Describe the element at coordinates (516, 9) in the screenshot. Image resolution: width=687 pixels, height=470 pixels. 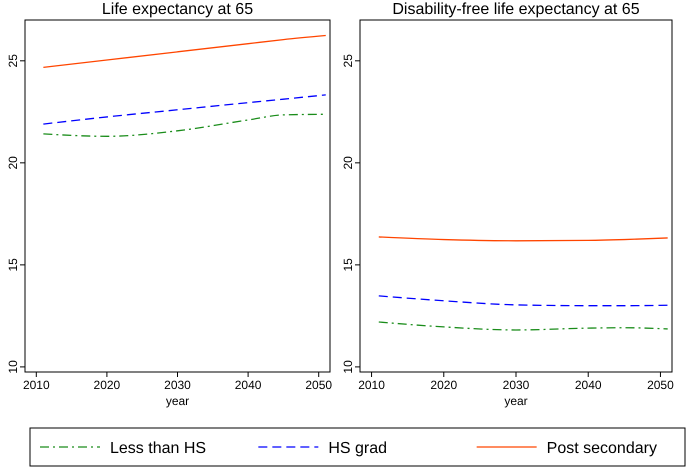
I see `chart-title: Disability-free life expectancy at 65` at that location.